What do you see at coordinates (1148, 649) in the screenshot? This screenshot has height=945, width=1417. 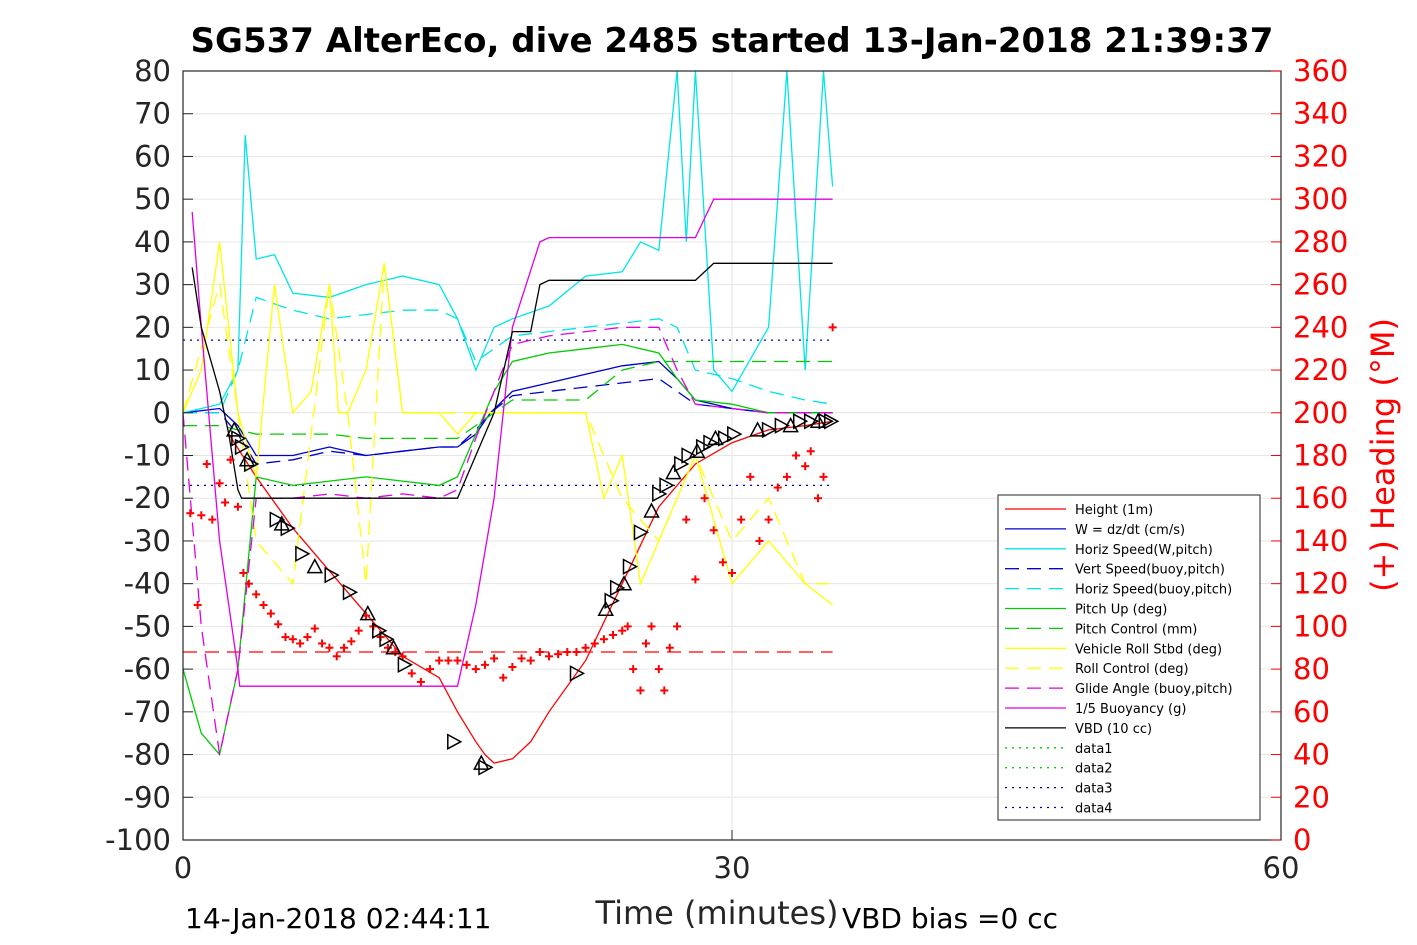 I see `legend-label-7: Vehicle Roll Stbd (deg)` at bounding box center [1148, 649].